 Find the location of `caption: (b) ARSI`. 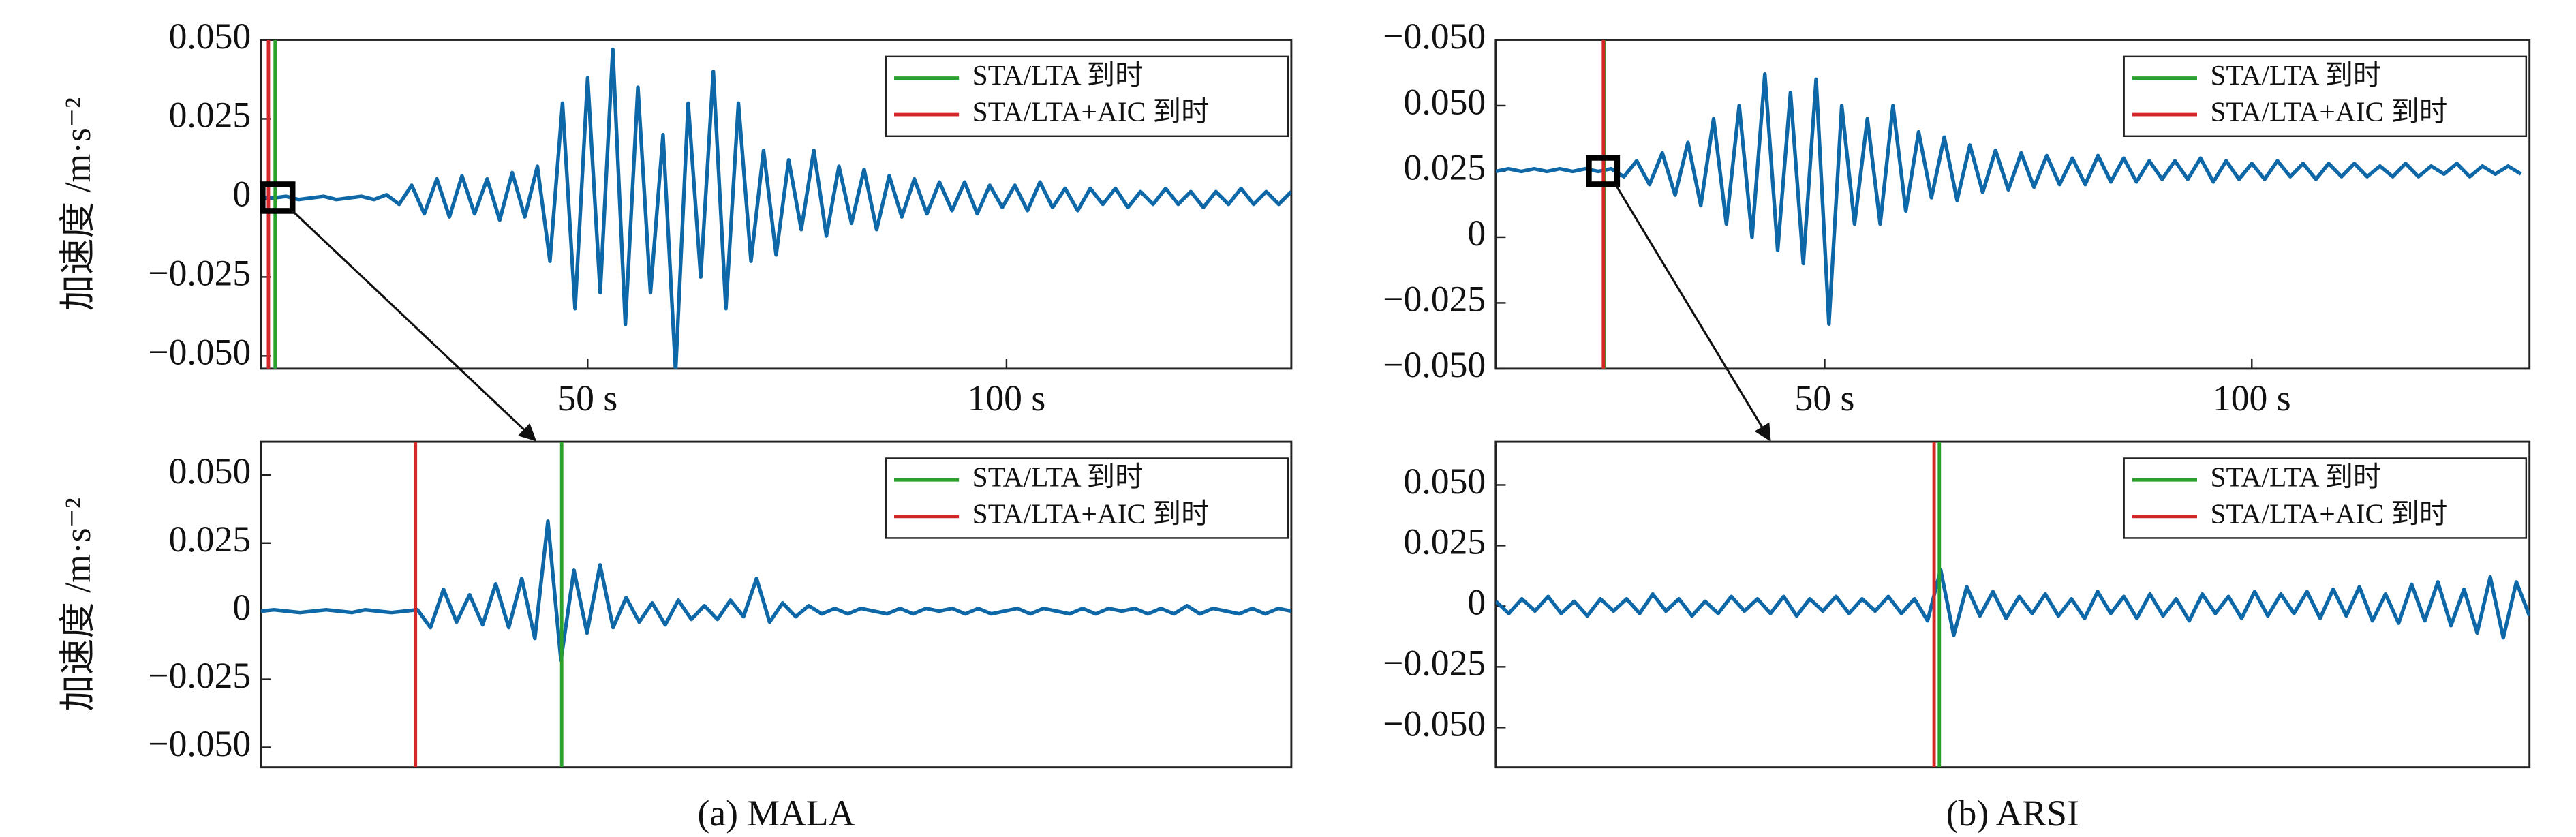

caption: (b) ARSI is located at coordinates (2012, 813).